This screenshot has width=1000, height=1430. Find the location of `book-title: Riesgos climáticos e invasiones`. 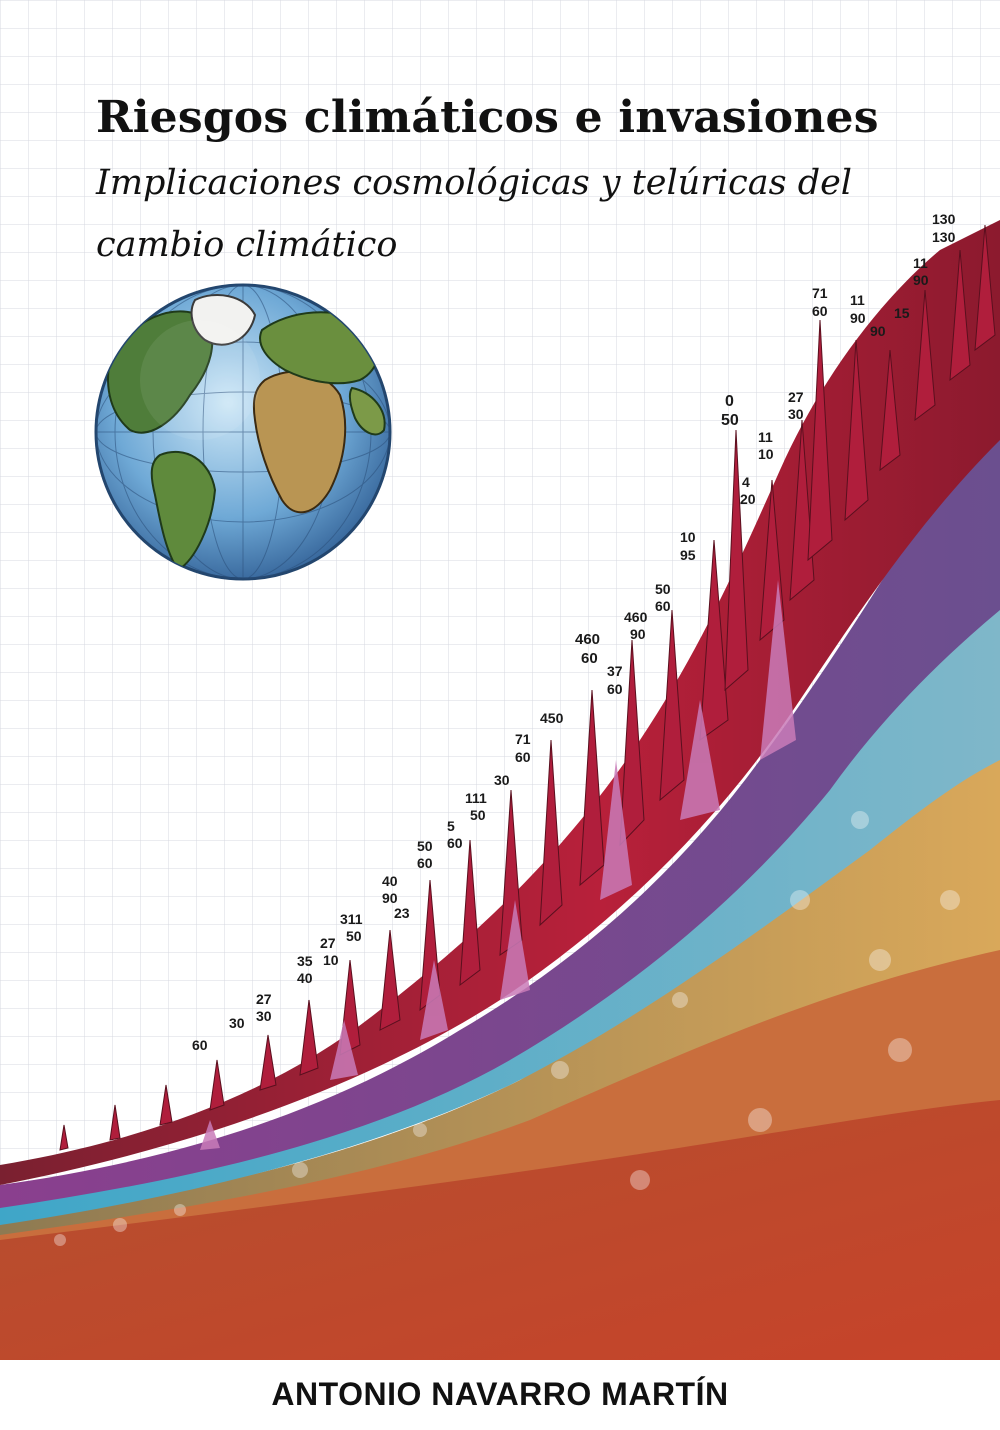

book-title: Riesgos climáticos e invasiones is located at coordinates (487, 117).